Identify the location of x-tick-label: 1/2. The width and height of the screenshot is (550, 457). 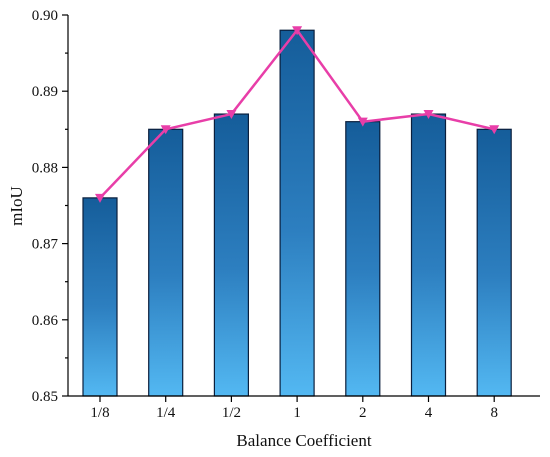
(231, 413).